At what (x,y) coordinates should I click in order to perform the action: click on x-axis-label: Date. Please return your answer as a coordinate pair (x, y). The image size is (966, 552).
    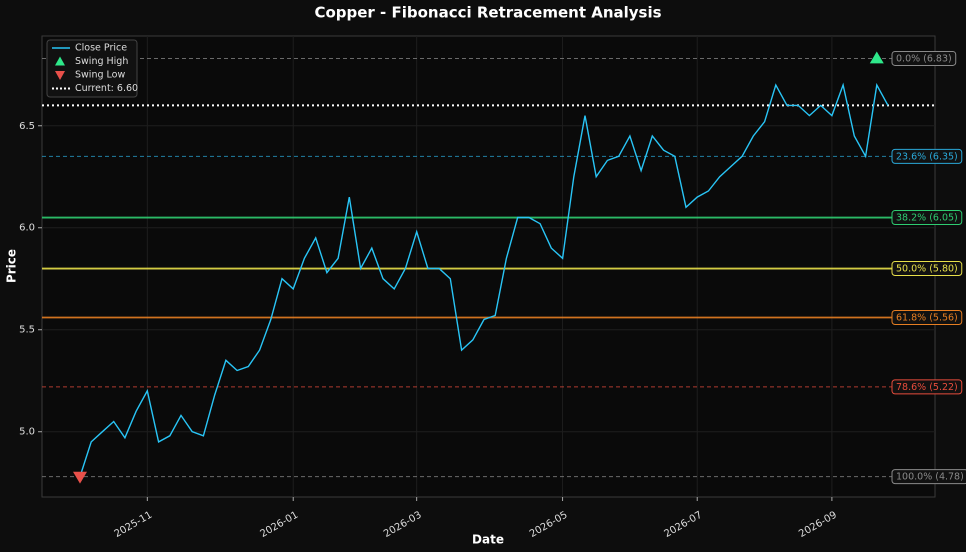
    Looking at the image, I should click on (488, 540).